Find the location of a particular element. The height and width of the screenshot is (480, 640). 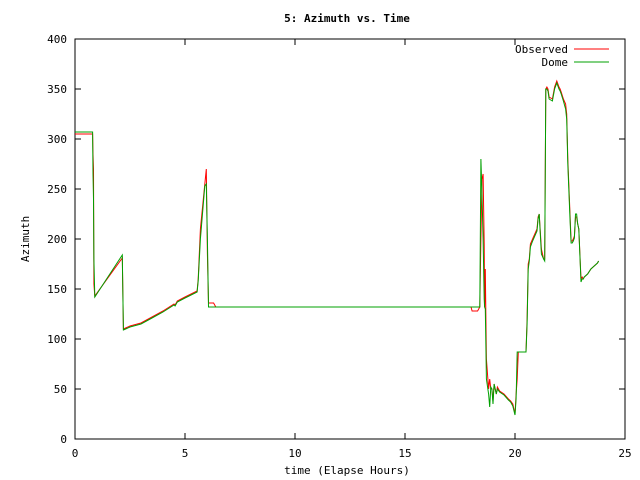

x-axis-label: time (Elapse Hours) is located at coordinates (347, 470).